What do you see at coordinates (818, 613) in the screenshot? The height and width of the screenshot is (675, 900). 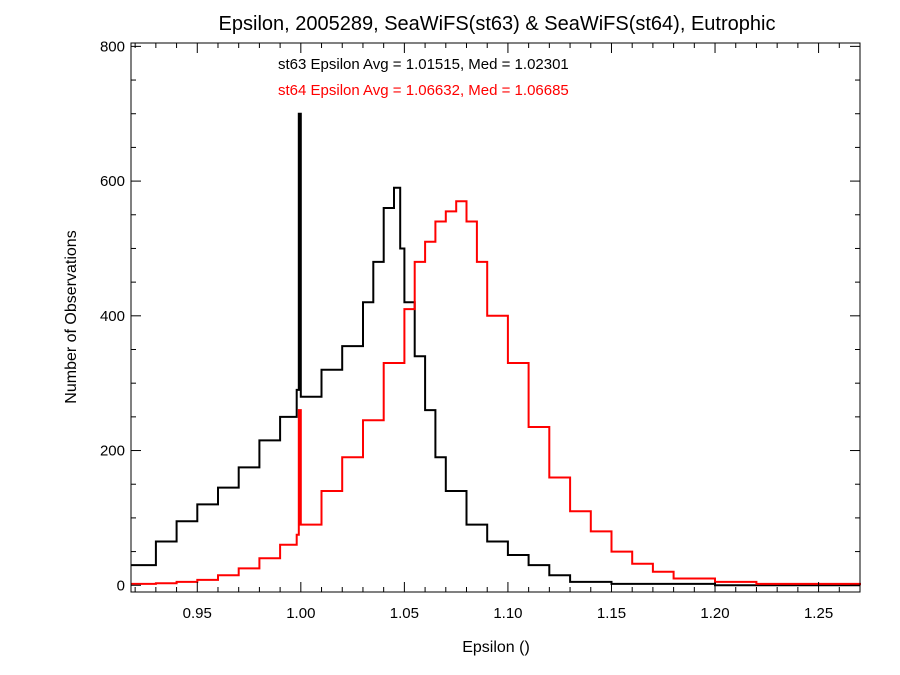 I see `x-tick-label: 1.25` at bounding box center [818, 613].